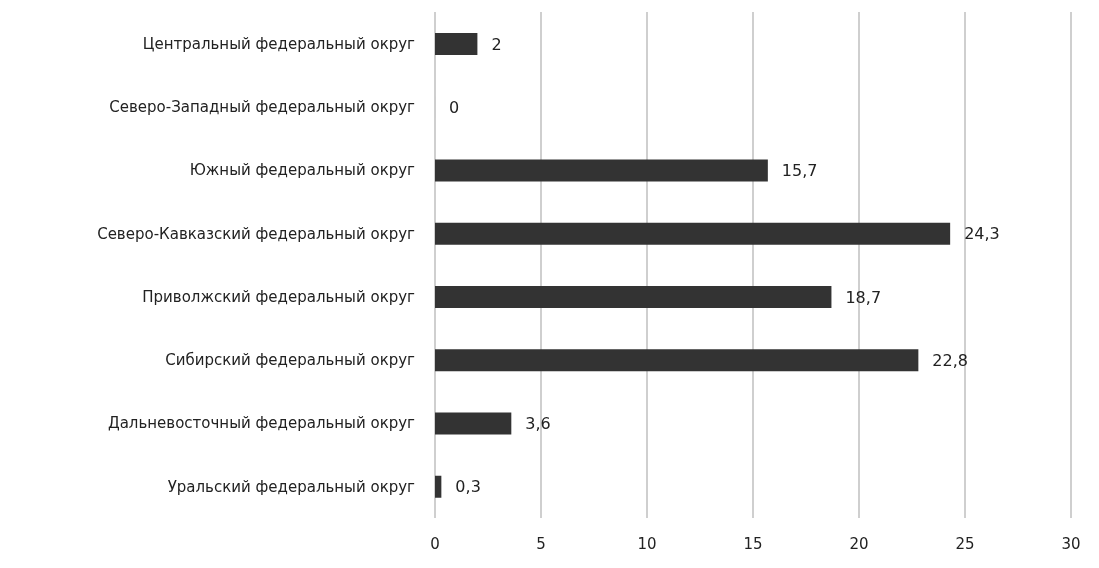 Image resolution: width=1099 pixels, height=568 pixels. Describe the element at coordinates (291, 486) in the screenshot. I see `y-tick-label: Уральский федеральный округ` at that location.